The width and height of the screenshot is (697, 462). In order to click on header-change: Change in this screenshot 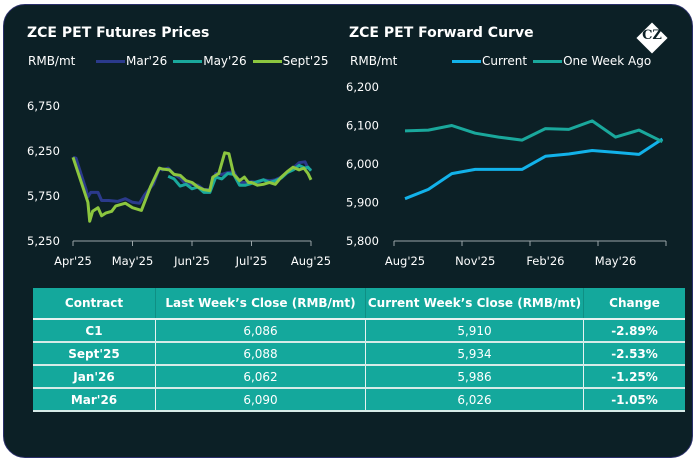, I will do `click(634, 304)`.